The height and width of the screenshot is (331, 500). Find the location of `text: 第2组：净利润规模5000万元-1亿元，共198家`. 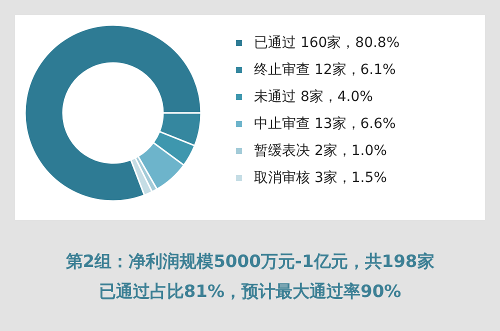

text: 第2组：净利润规模5000万元-1亿元，共198家 is located at coordinates (249, 262).